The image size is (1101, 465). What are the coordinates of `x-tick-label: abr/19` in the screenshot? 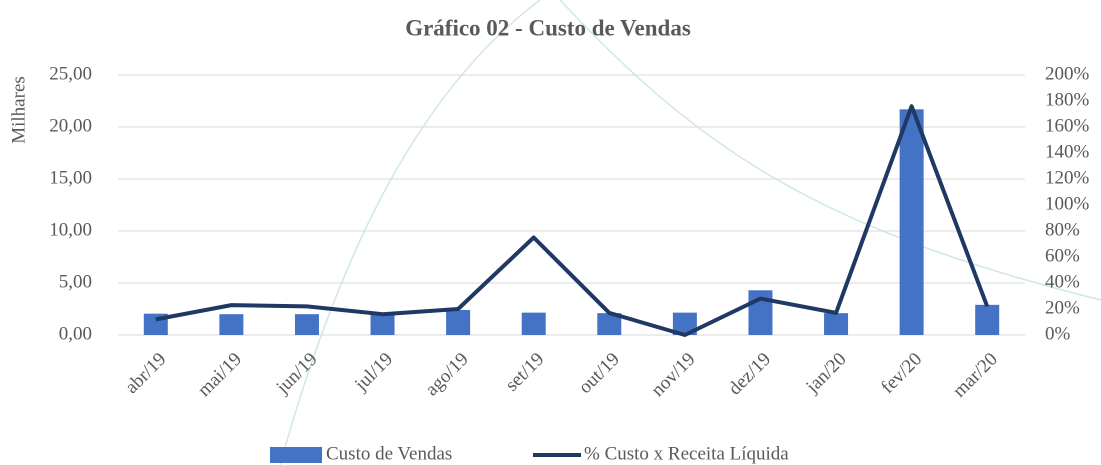 It's located at (145, 373).